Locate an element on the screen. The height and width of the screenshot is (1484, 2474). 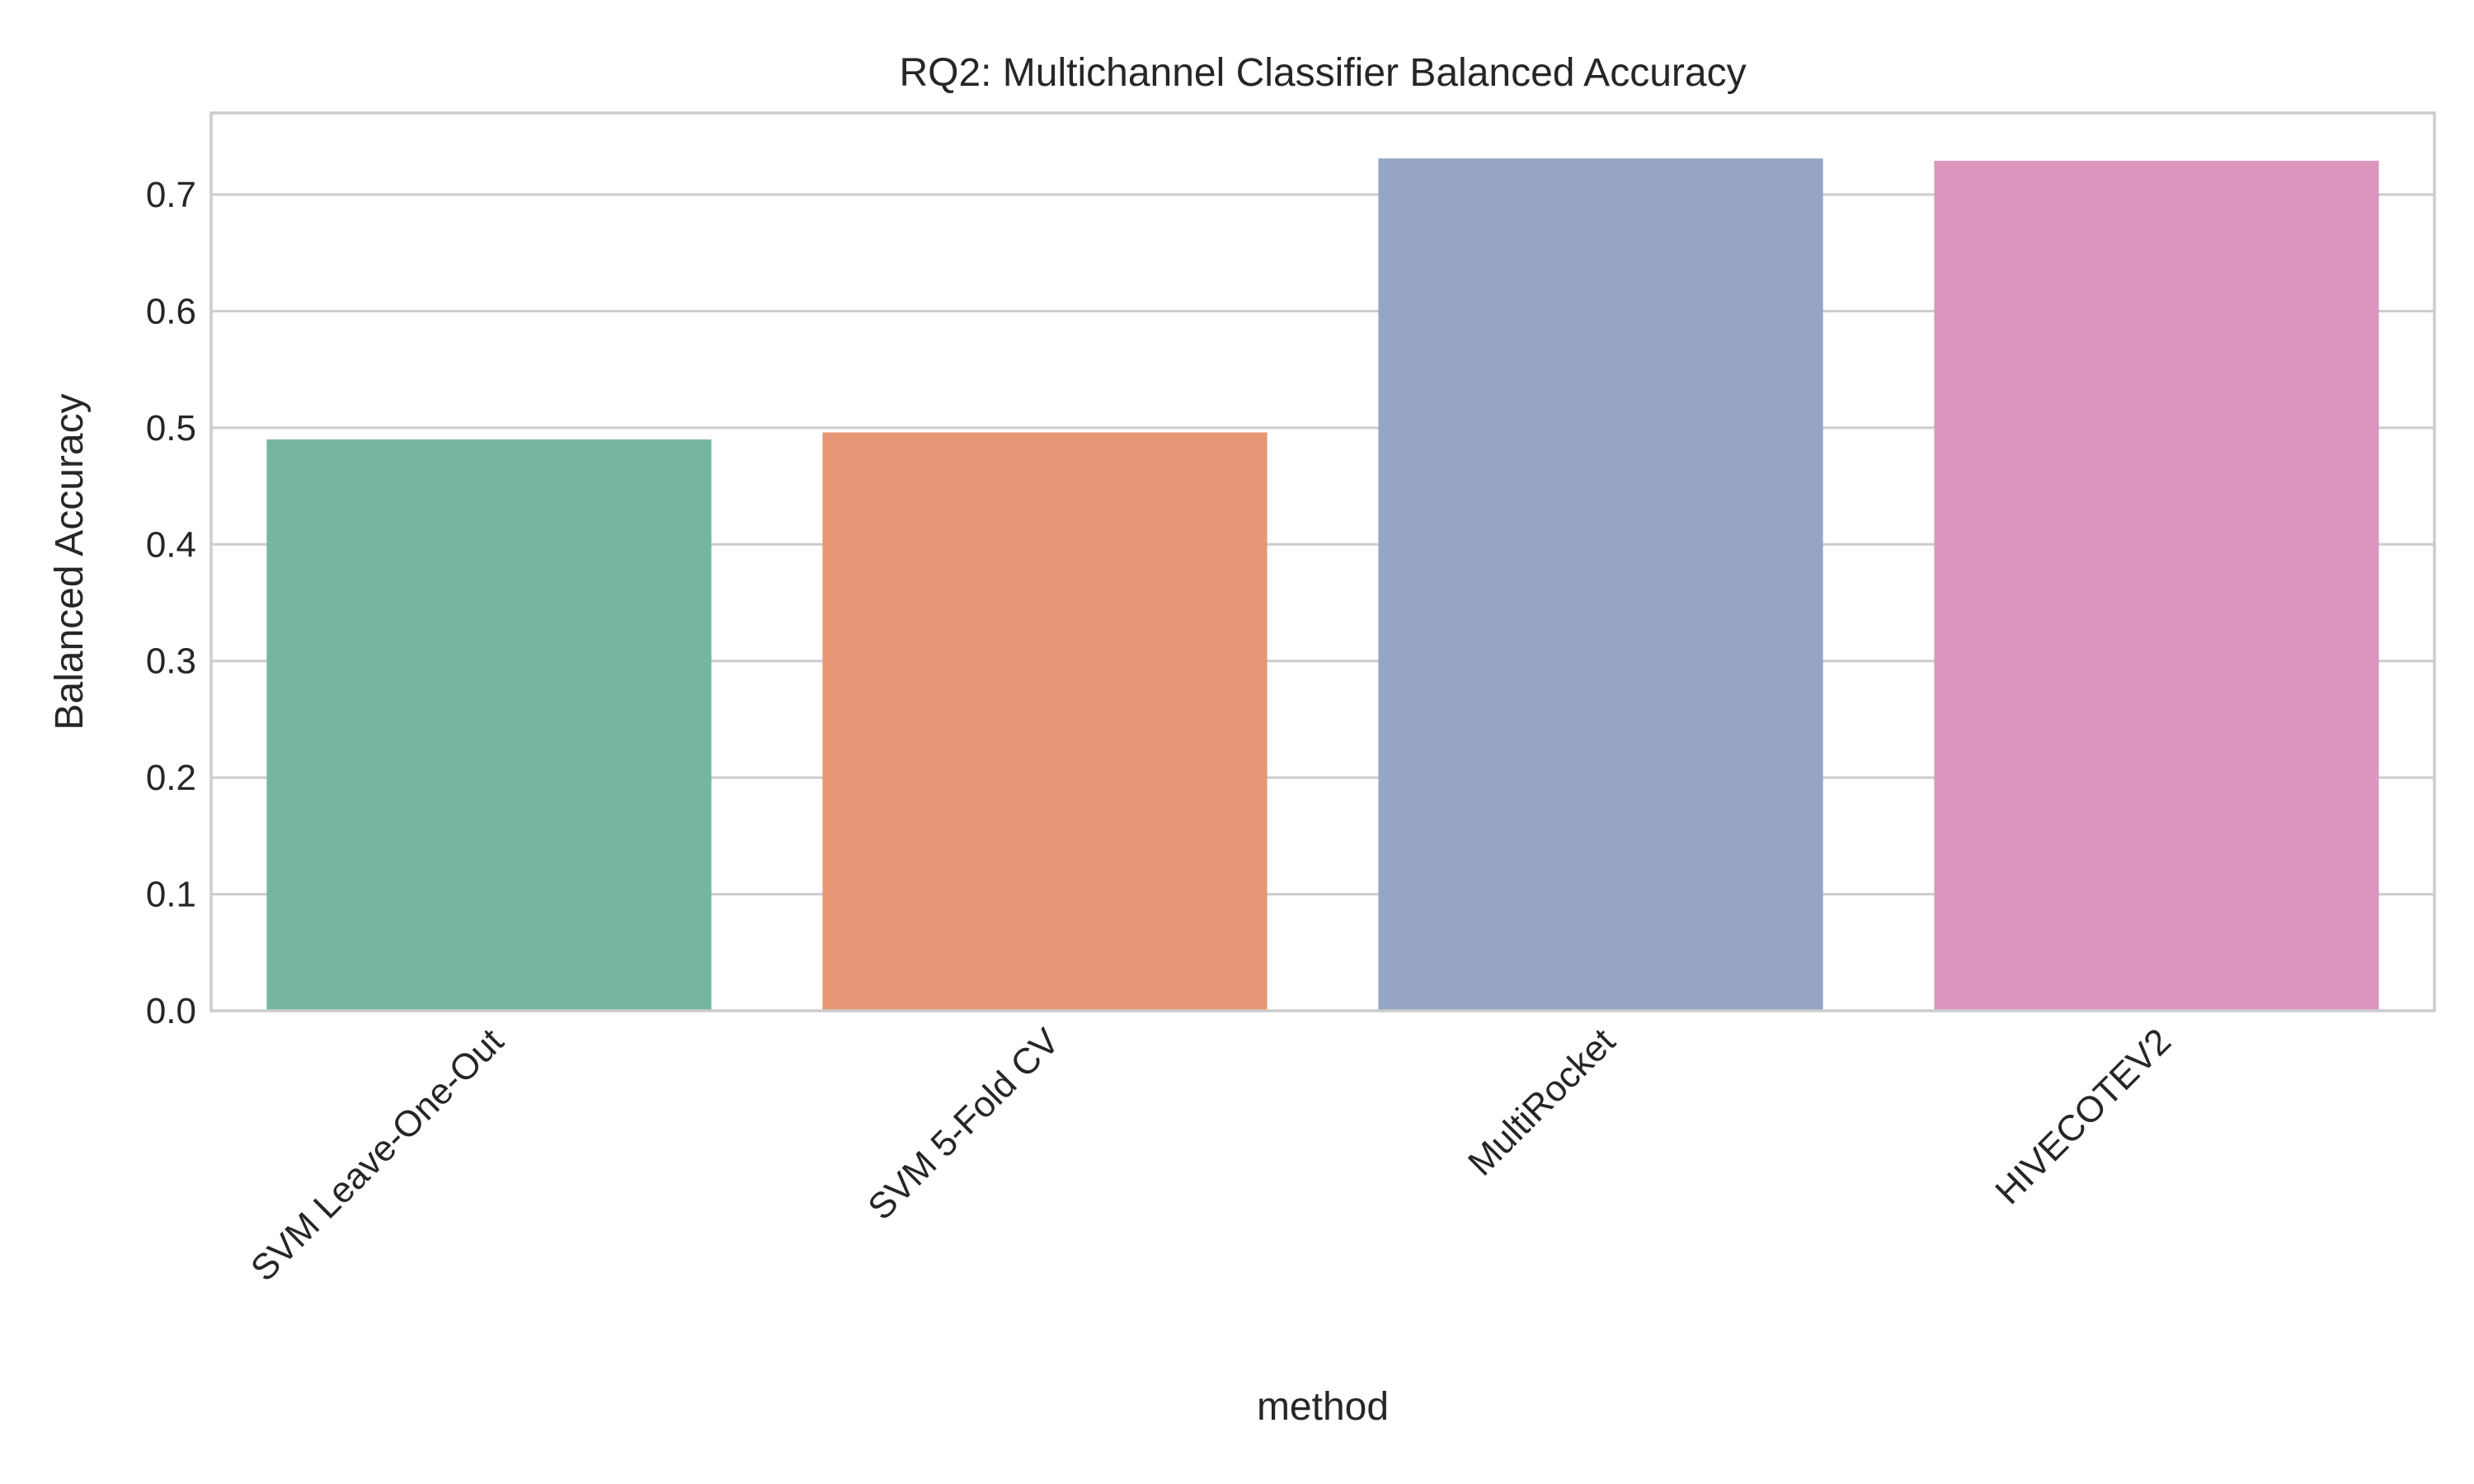
y-tick-label: 0.6 is located at coordinates (171, 311).